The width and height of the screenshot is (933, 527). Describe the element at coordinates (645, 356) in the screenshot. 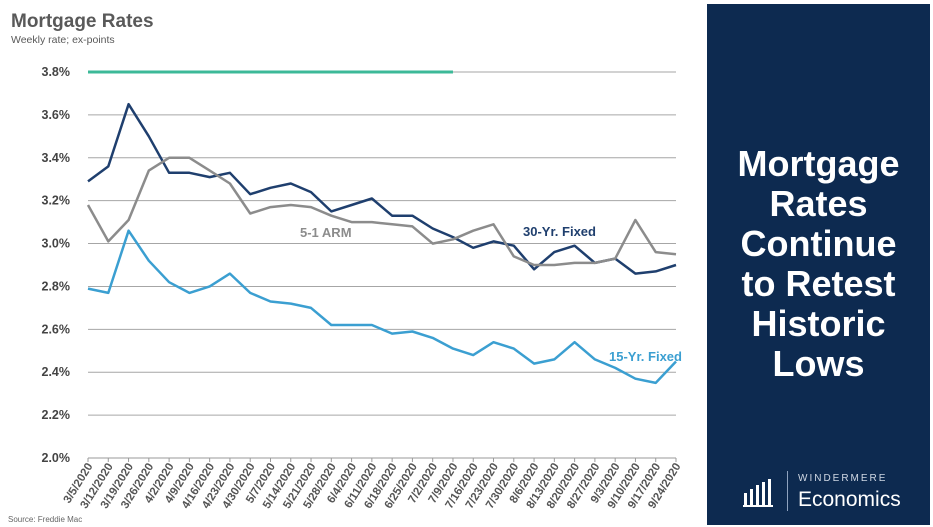

I see `series-label: 15-Yr. Fixed` at that location.